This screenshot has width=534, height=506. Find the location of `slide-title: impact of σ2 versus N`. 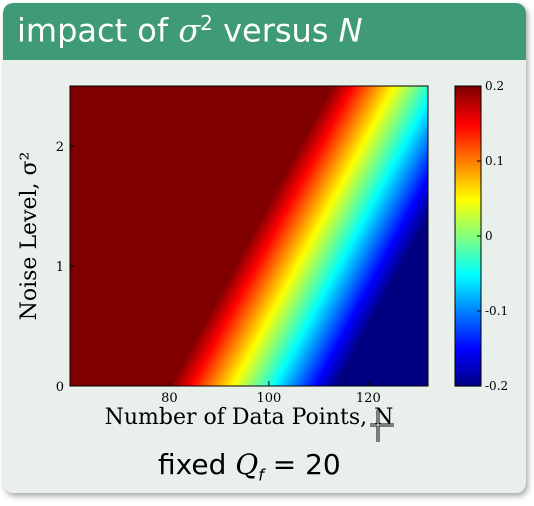

slide-title: impact of σ2 versus N is located at coordinates (190, 30).